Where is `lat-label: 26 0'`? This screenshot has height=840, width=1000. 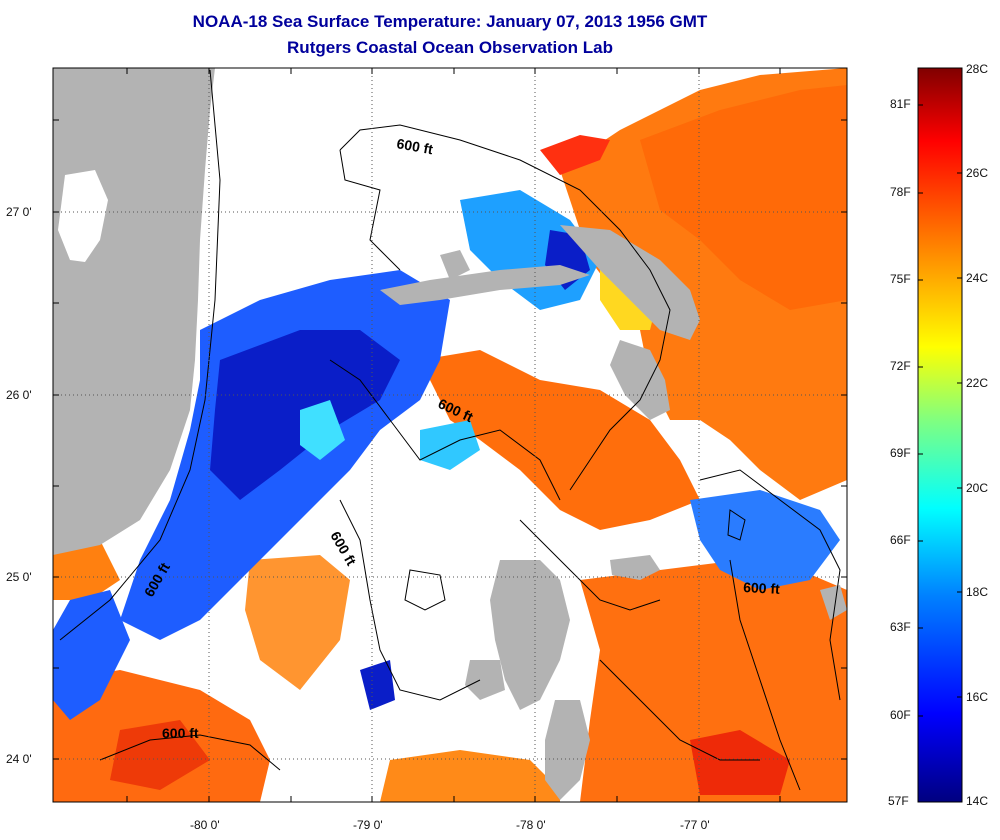 lat-label: 26 0' is located at coordinates (19, 395).